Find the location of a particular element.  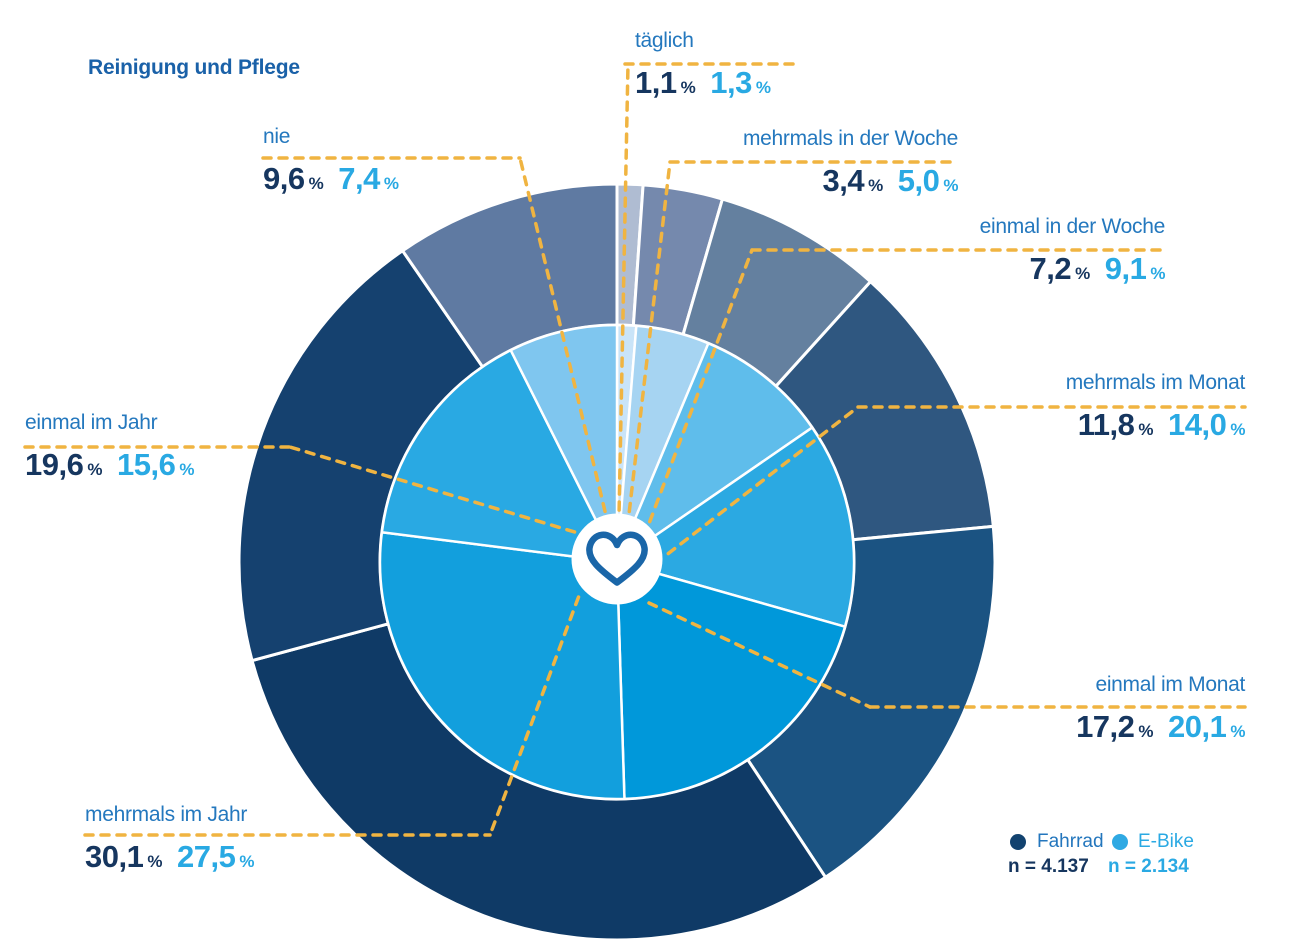

category-values: 19,6% 15,6% is located at coordinates (109, 468).